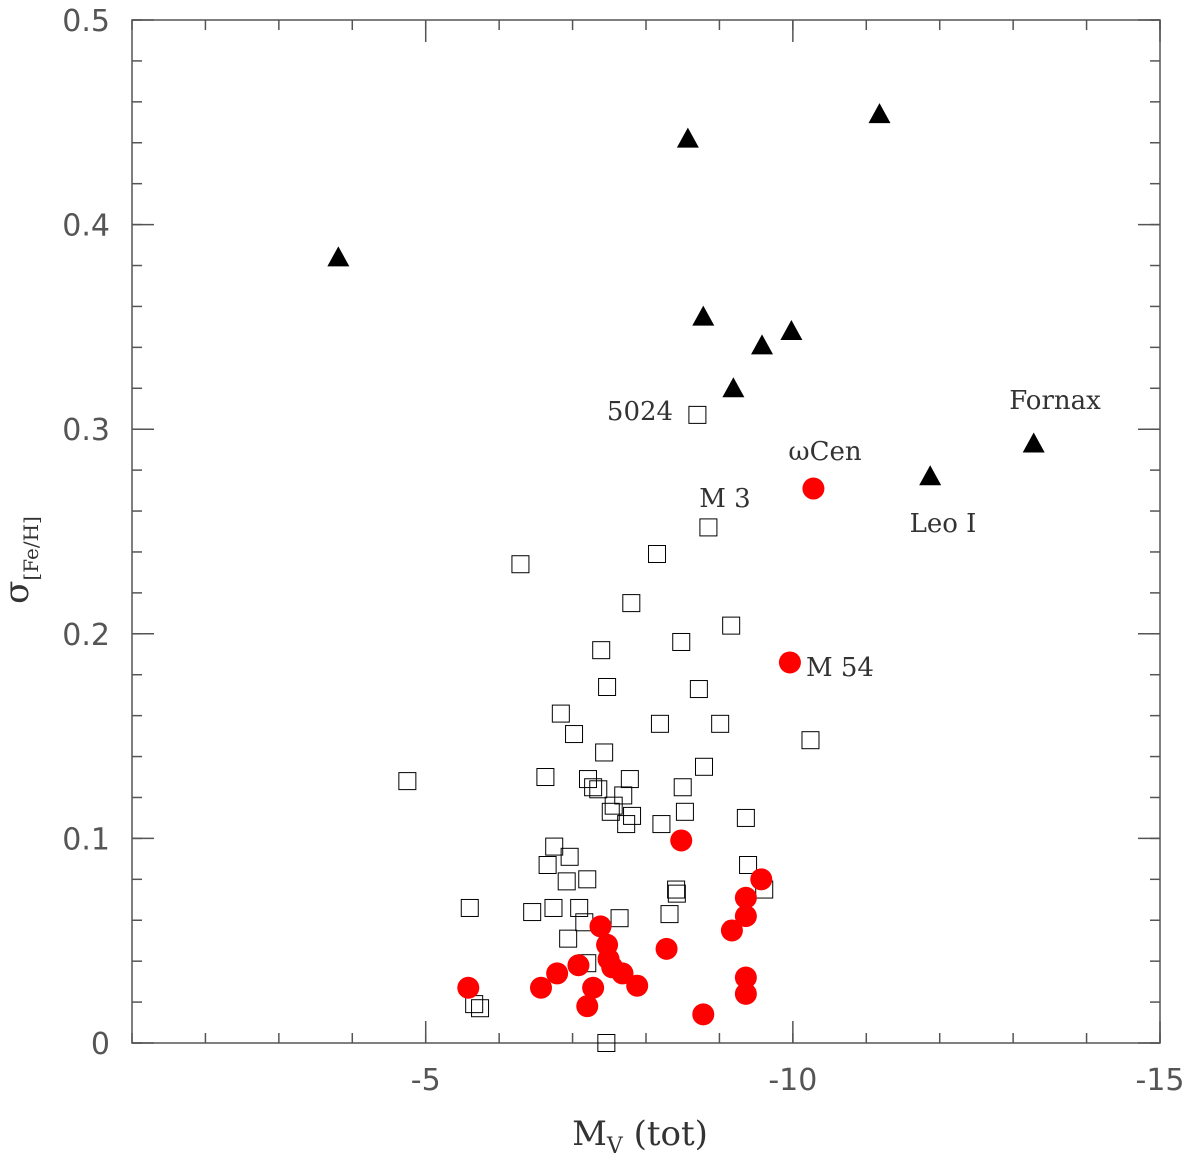  Describe the element at coordinates (86, 430) in the screenshot. I see `y-tick-label: 0.3` at that location.